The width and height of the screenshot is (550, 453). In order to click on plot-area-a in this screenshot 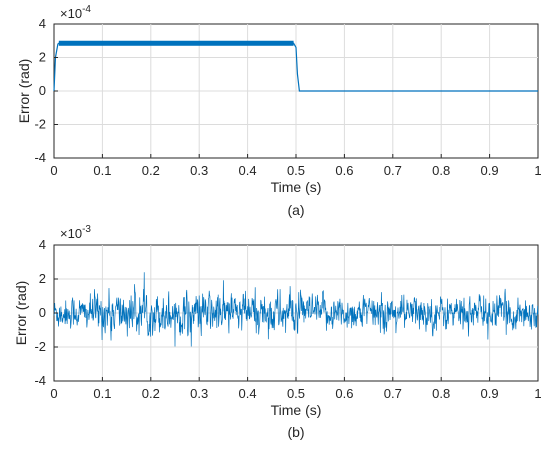, I will do `click(295, 66)`.